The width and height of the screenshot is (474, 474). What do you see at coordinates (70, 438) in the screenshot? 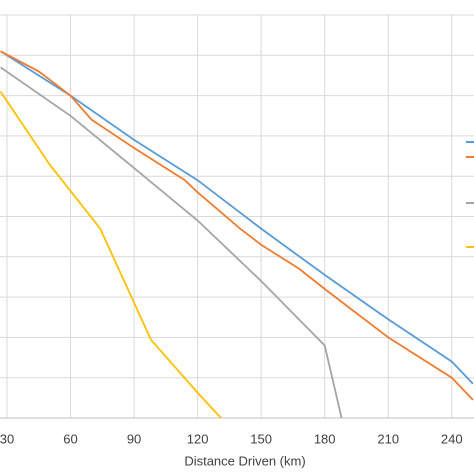
I see `x-tick-label: 60` at bounding box center [70, 438].